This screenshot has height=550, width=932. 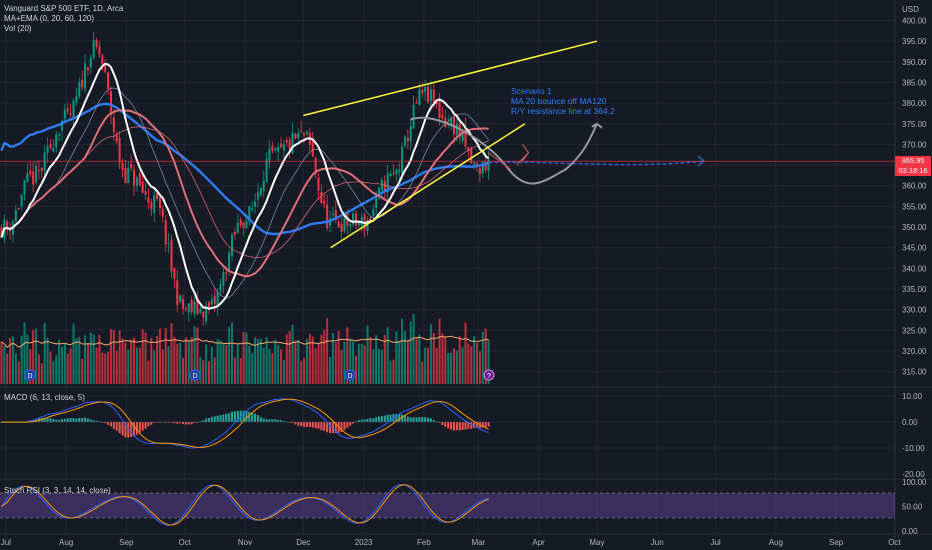 I want to click on symbol-title: Vanguard S&P 500 ETF, 1D, Arca, so click(x=64, y=8).